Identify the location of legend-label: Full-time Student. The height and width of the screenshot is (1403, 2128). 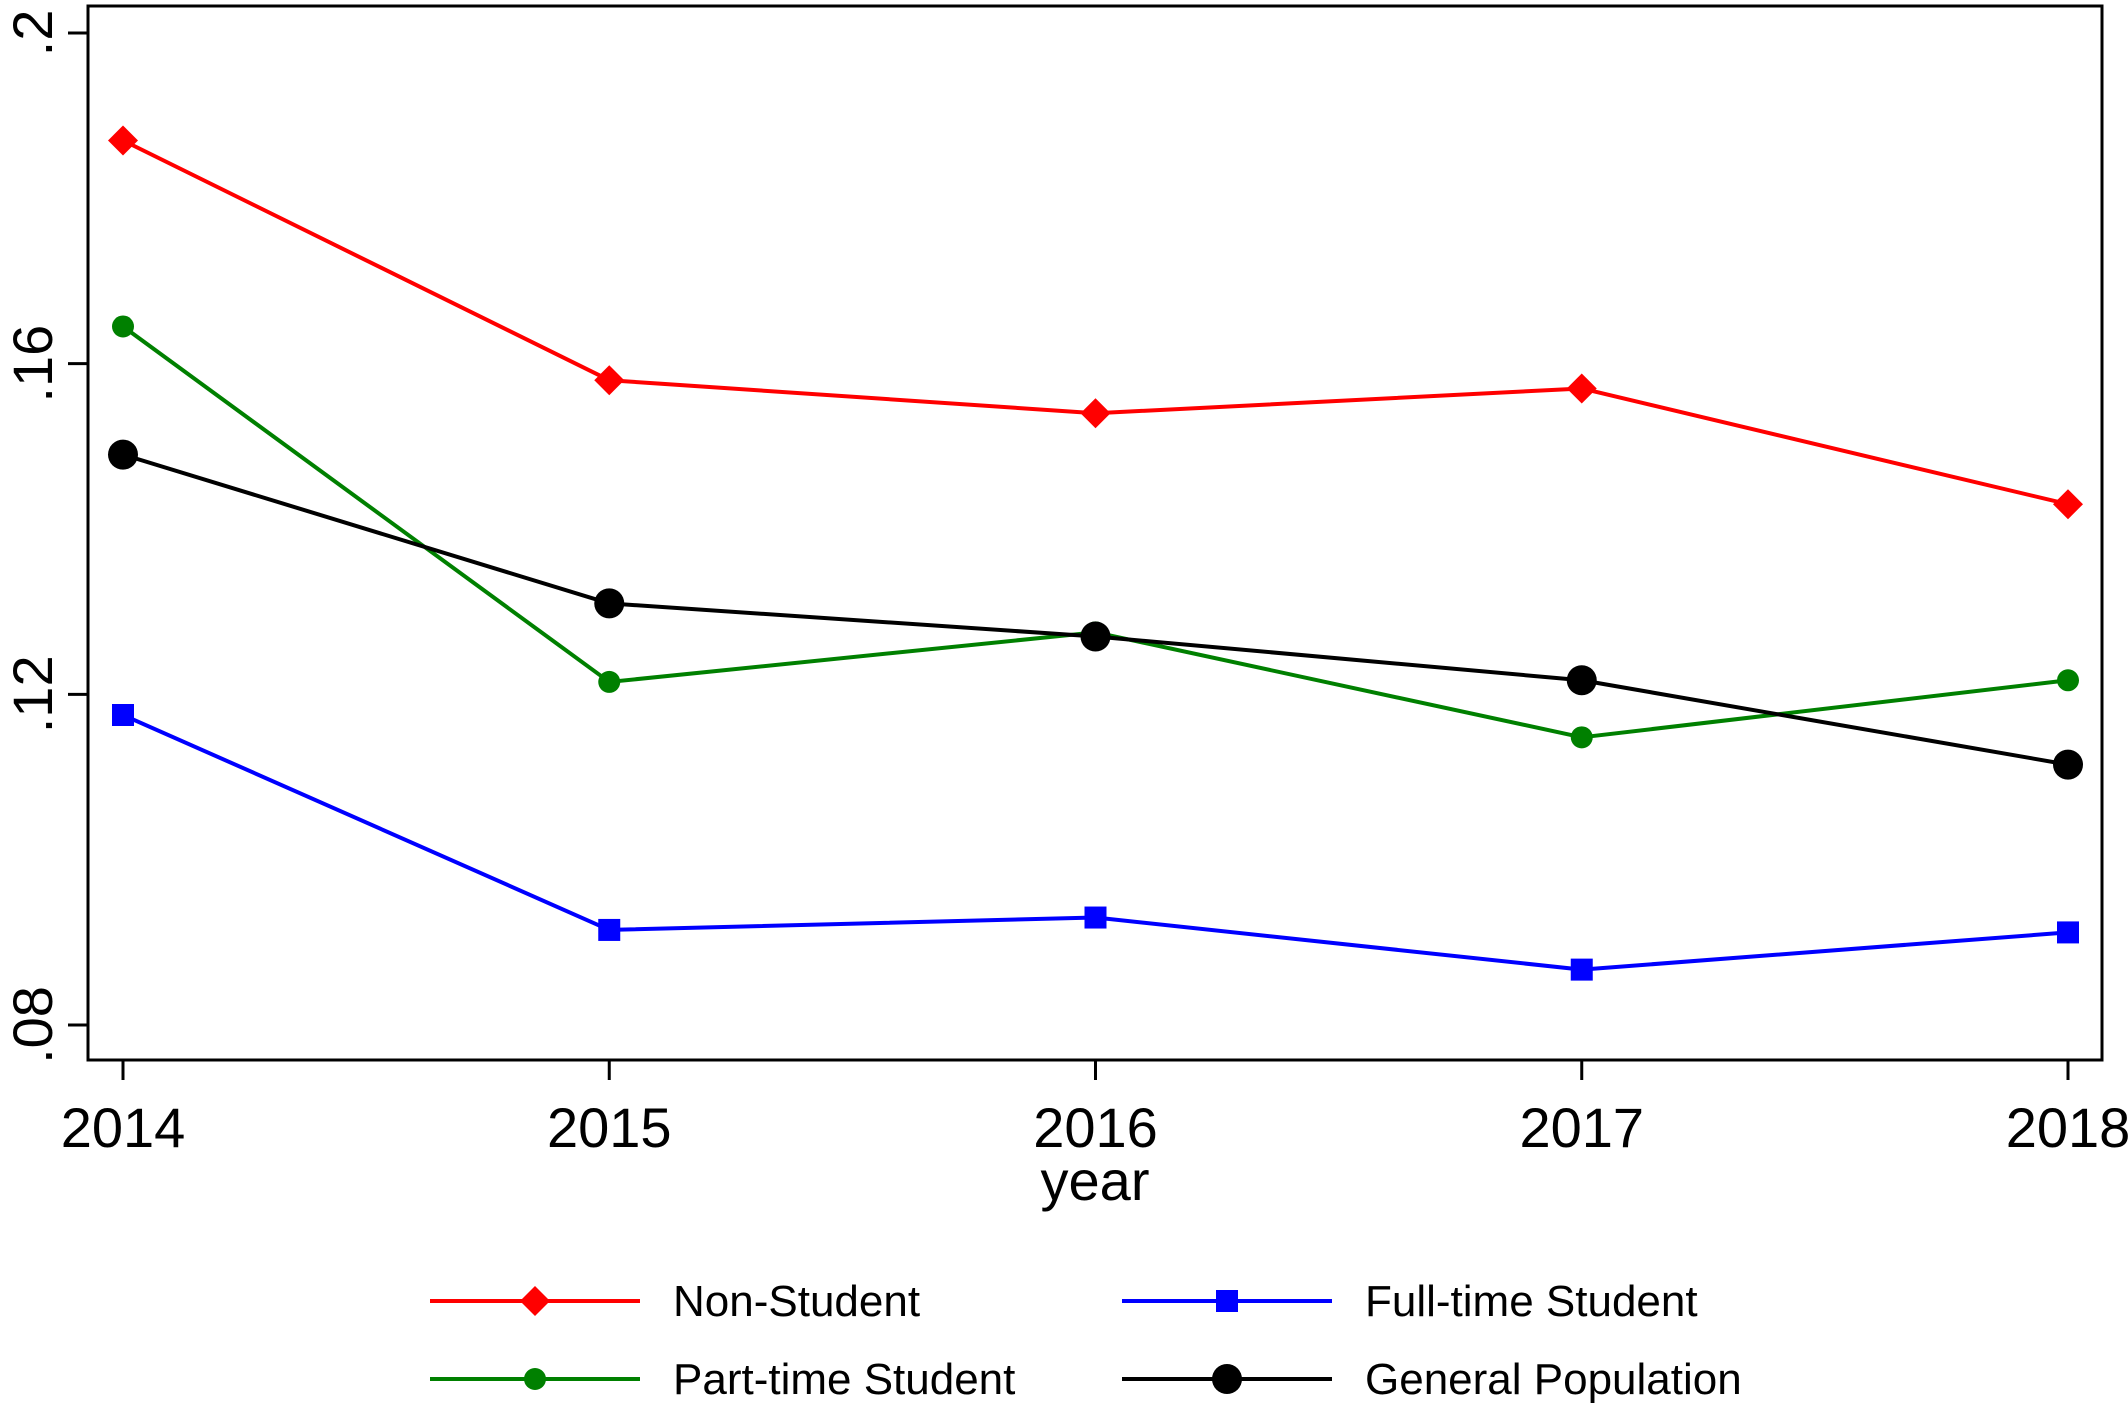
(1531, 1301).